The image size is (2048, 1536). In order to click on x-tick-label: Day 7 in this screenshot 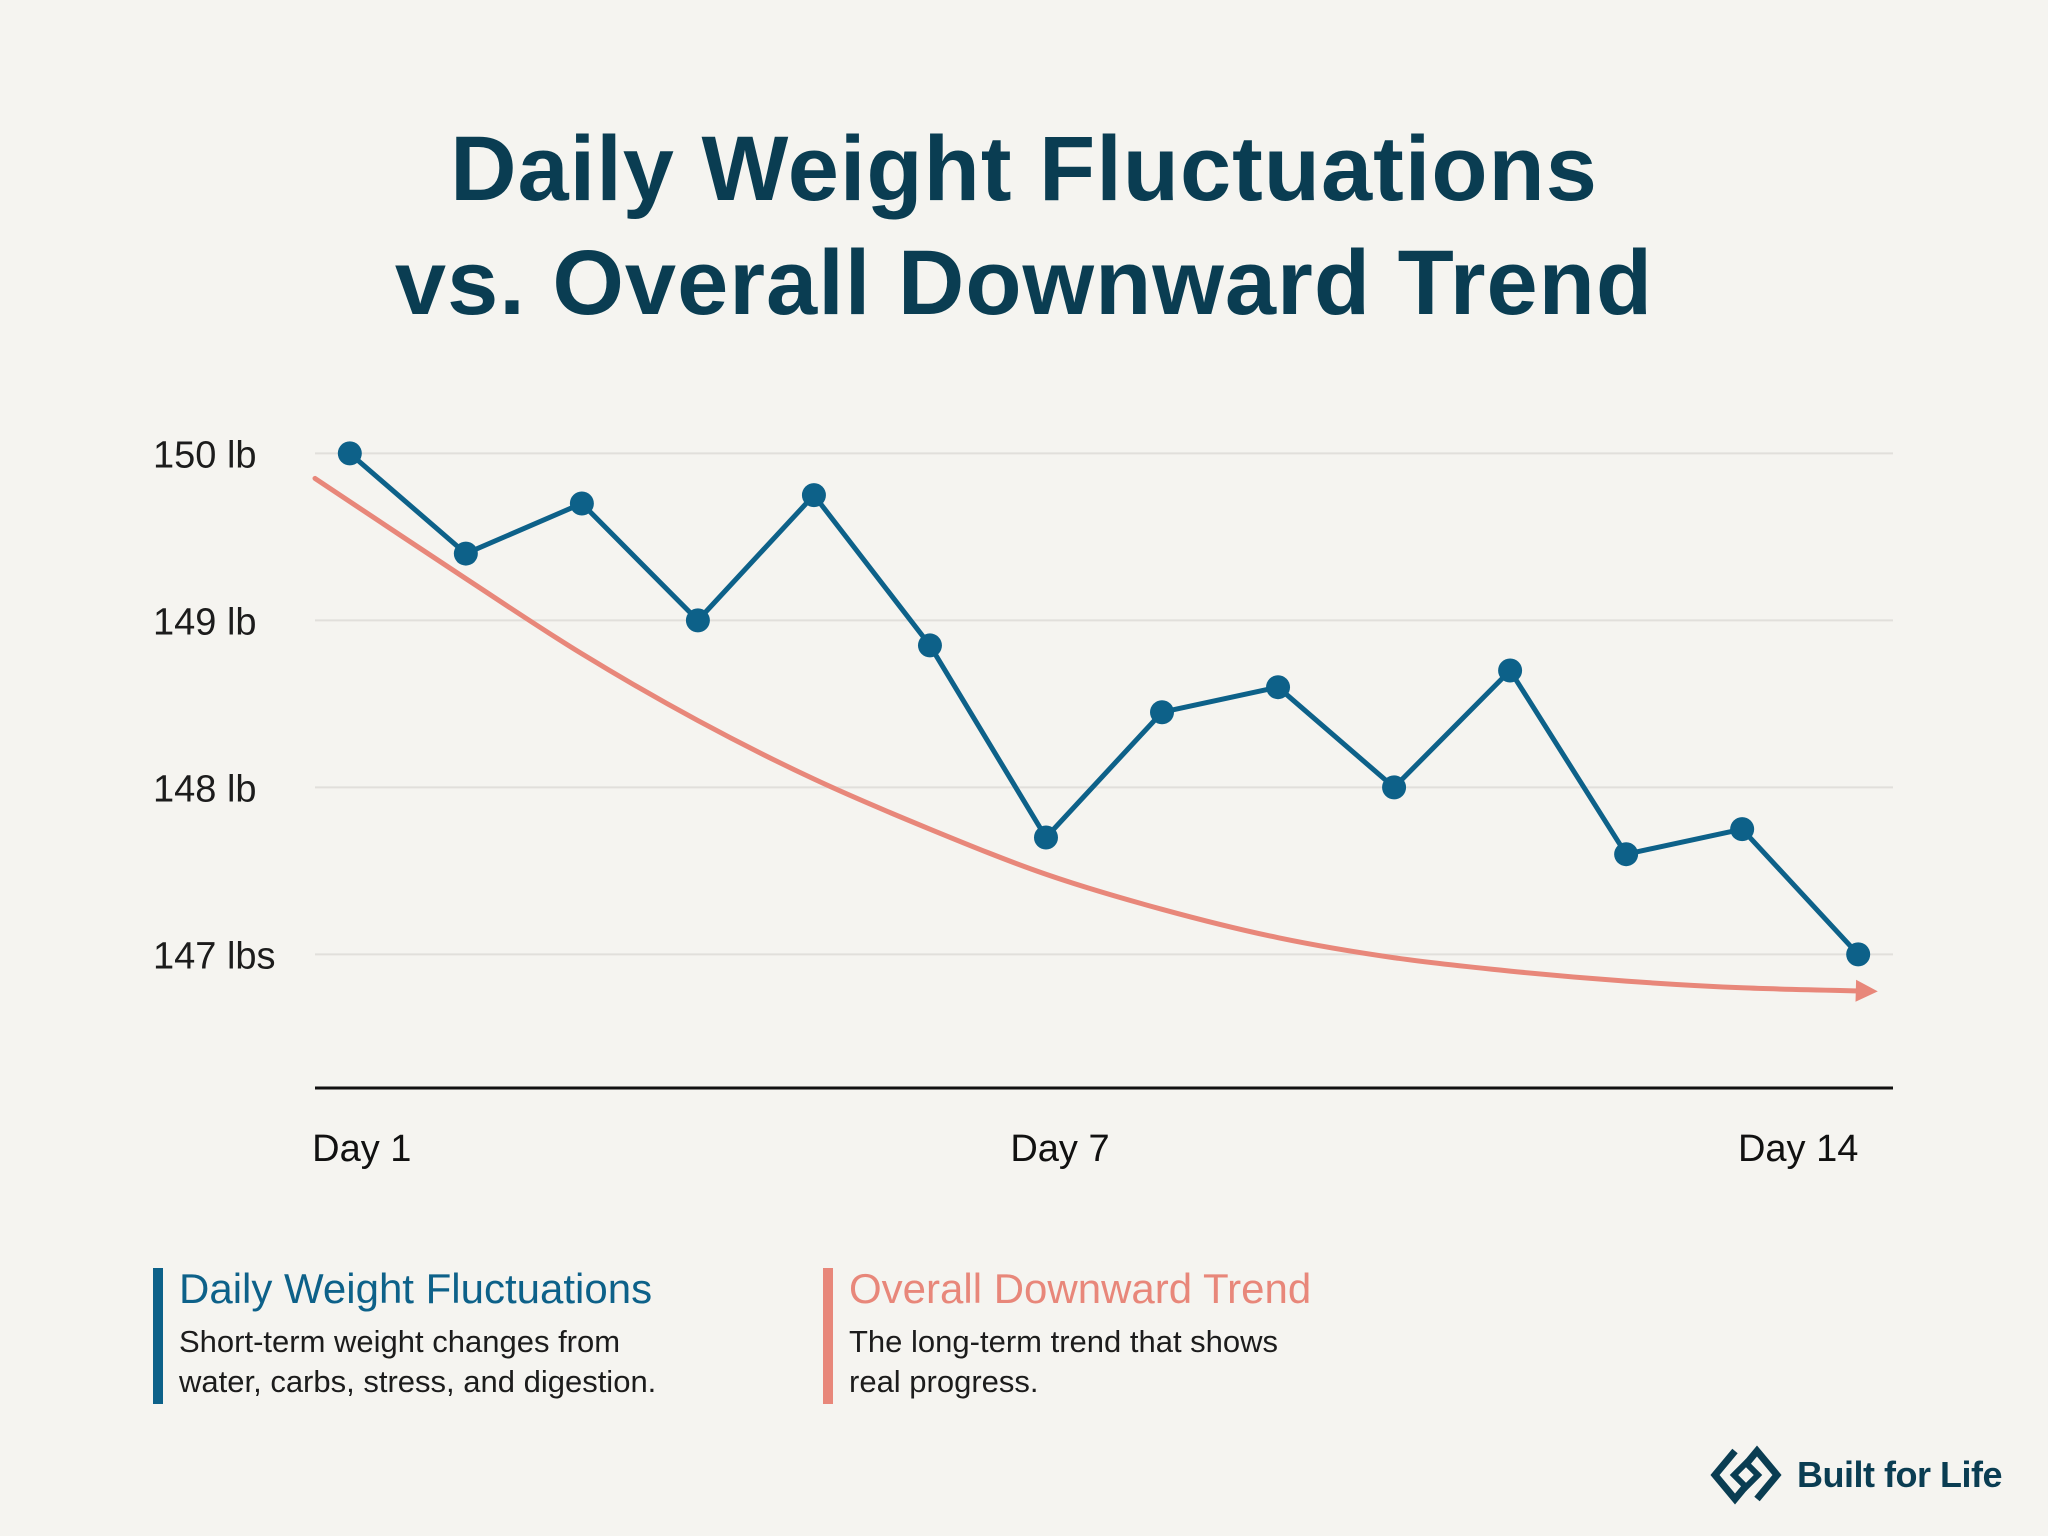, I will do `click(1059, 1149)`.